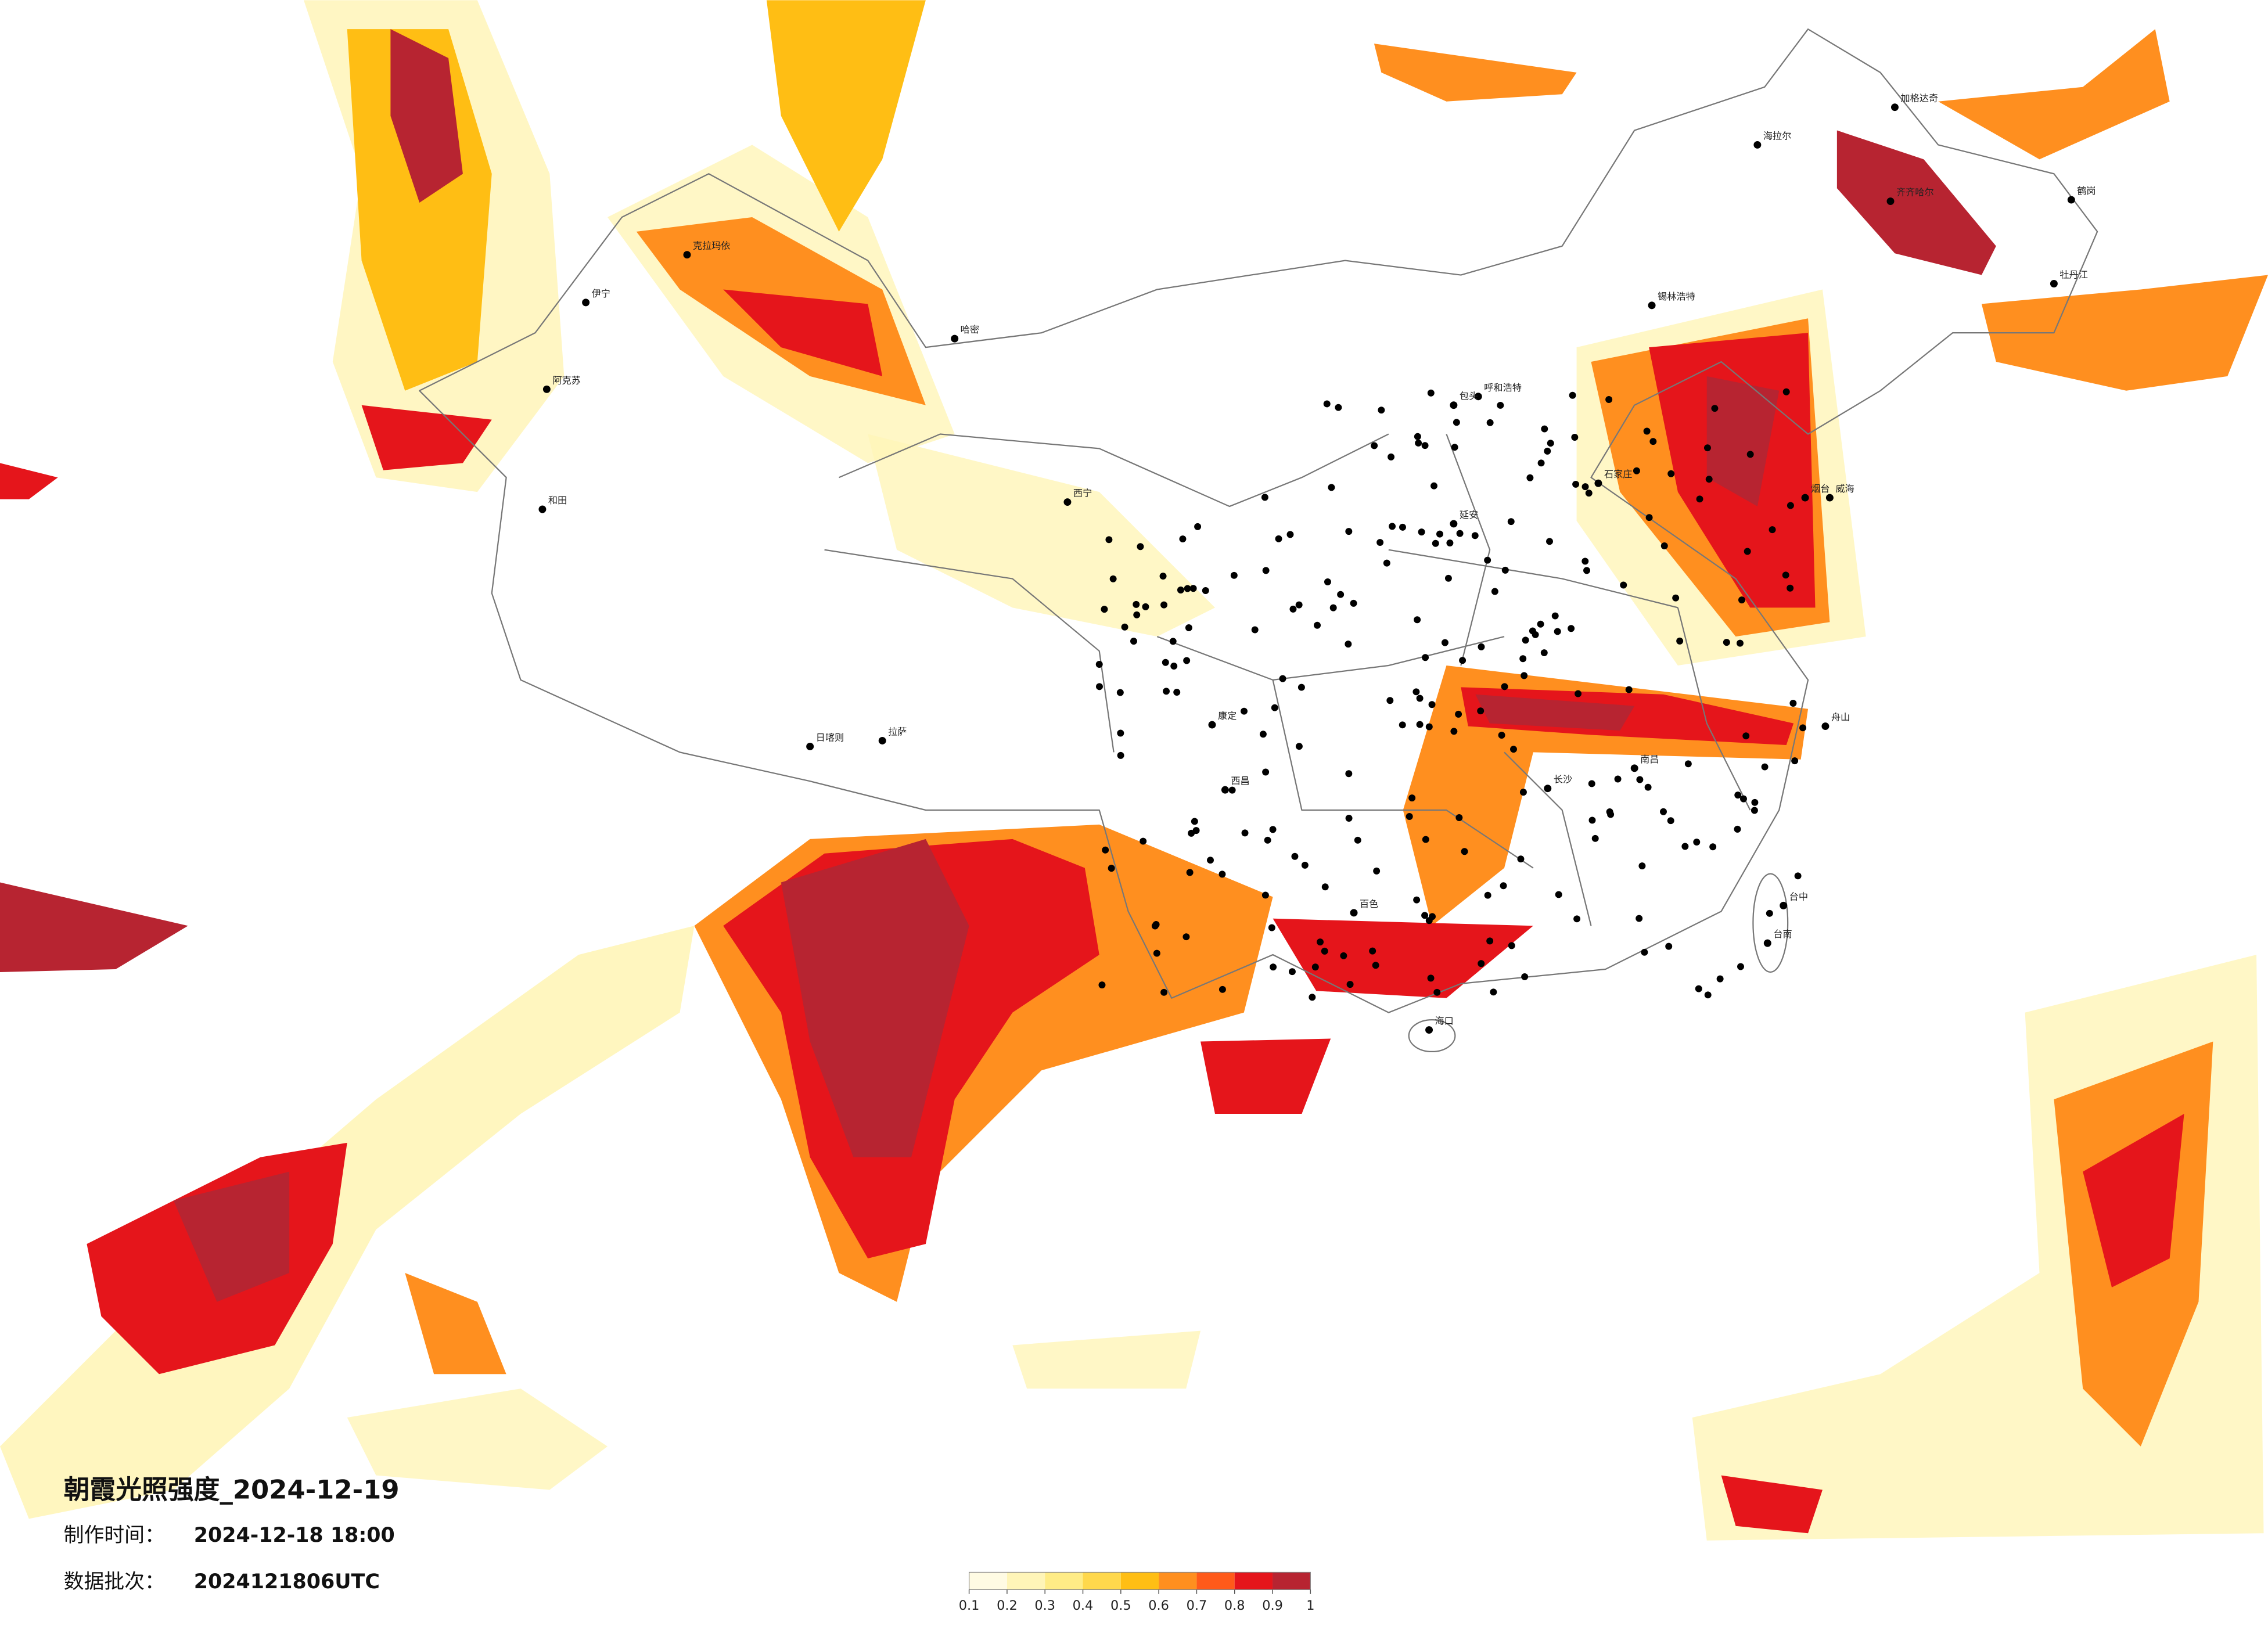 The height and width of the screenshot is (1626, 2268). What do you see at coordinates (1082, 494) in the screenshot?
I see `city-label: 西宁` at bounding box center [1082, 494].